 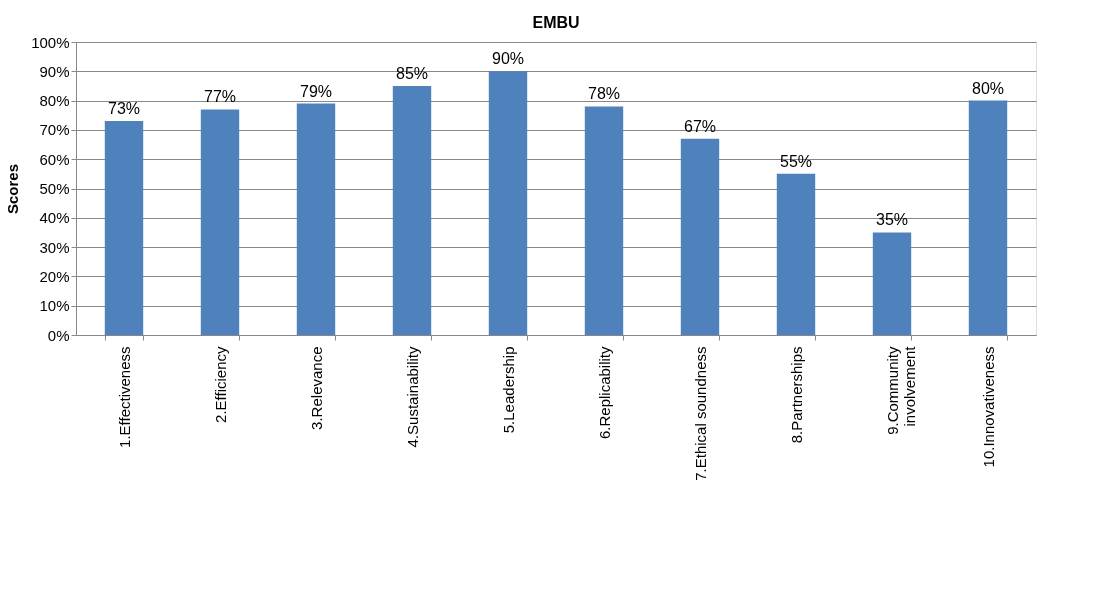 What do you see at coordinates (796, 395) in the screenshot?
I see `x-tick-label: 8.Partnerships` at bounding box center [796, 395].